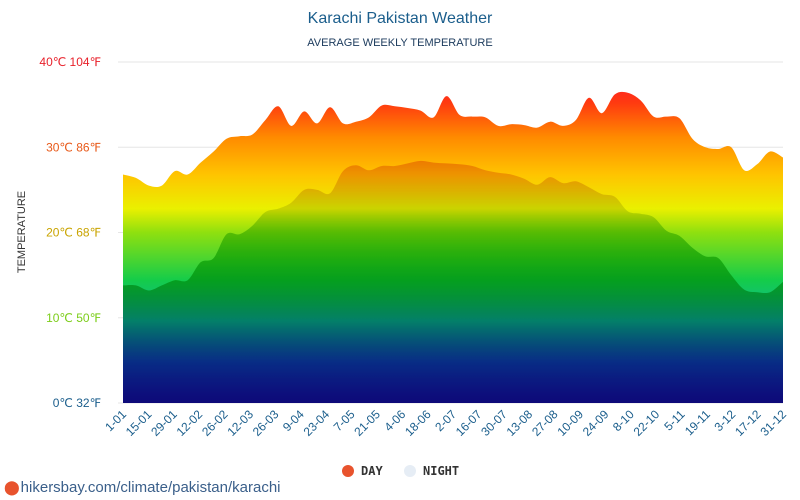  Describe the element at coordinates (570, 423) in the screenshot. I see `x-tick-label: 10-09` at that location.